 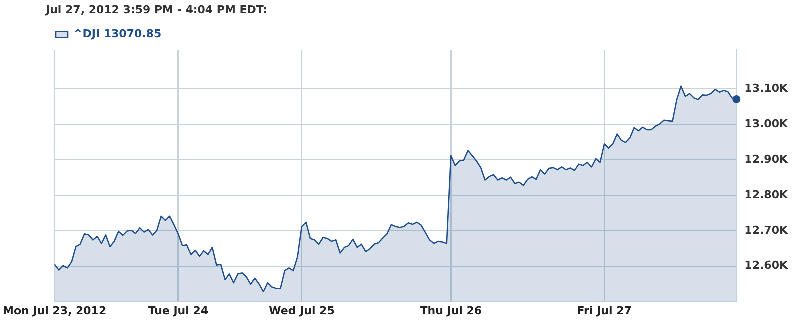 I want to click on legend-label: ^DJI 13070.85, so click(x=118, y=34).